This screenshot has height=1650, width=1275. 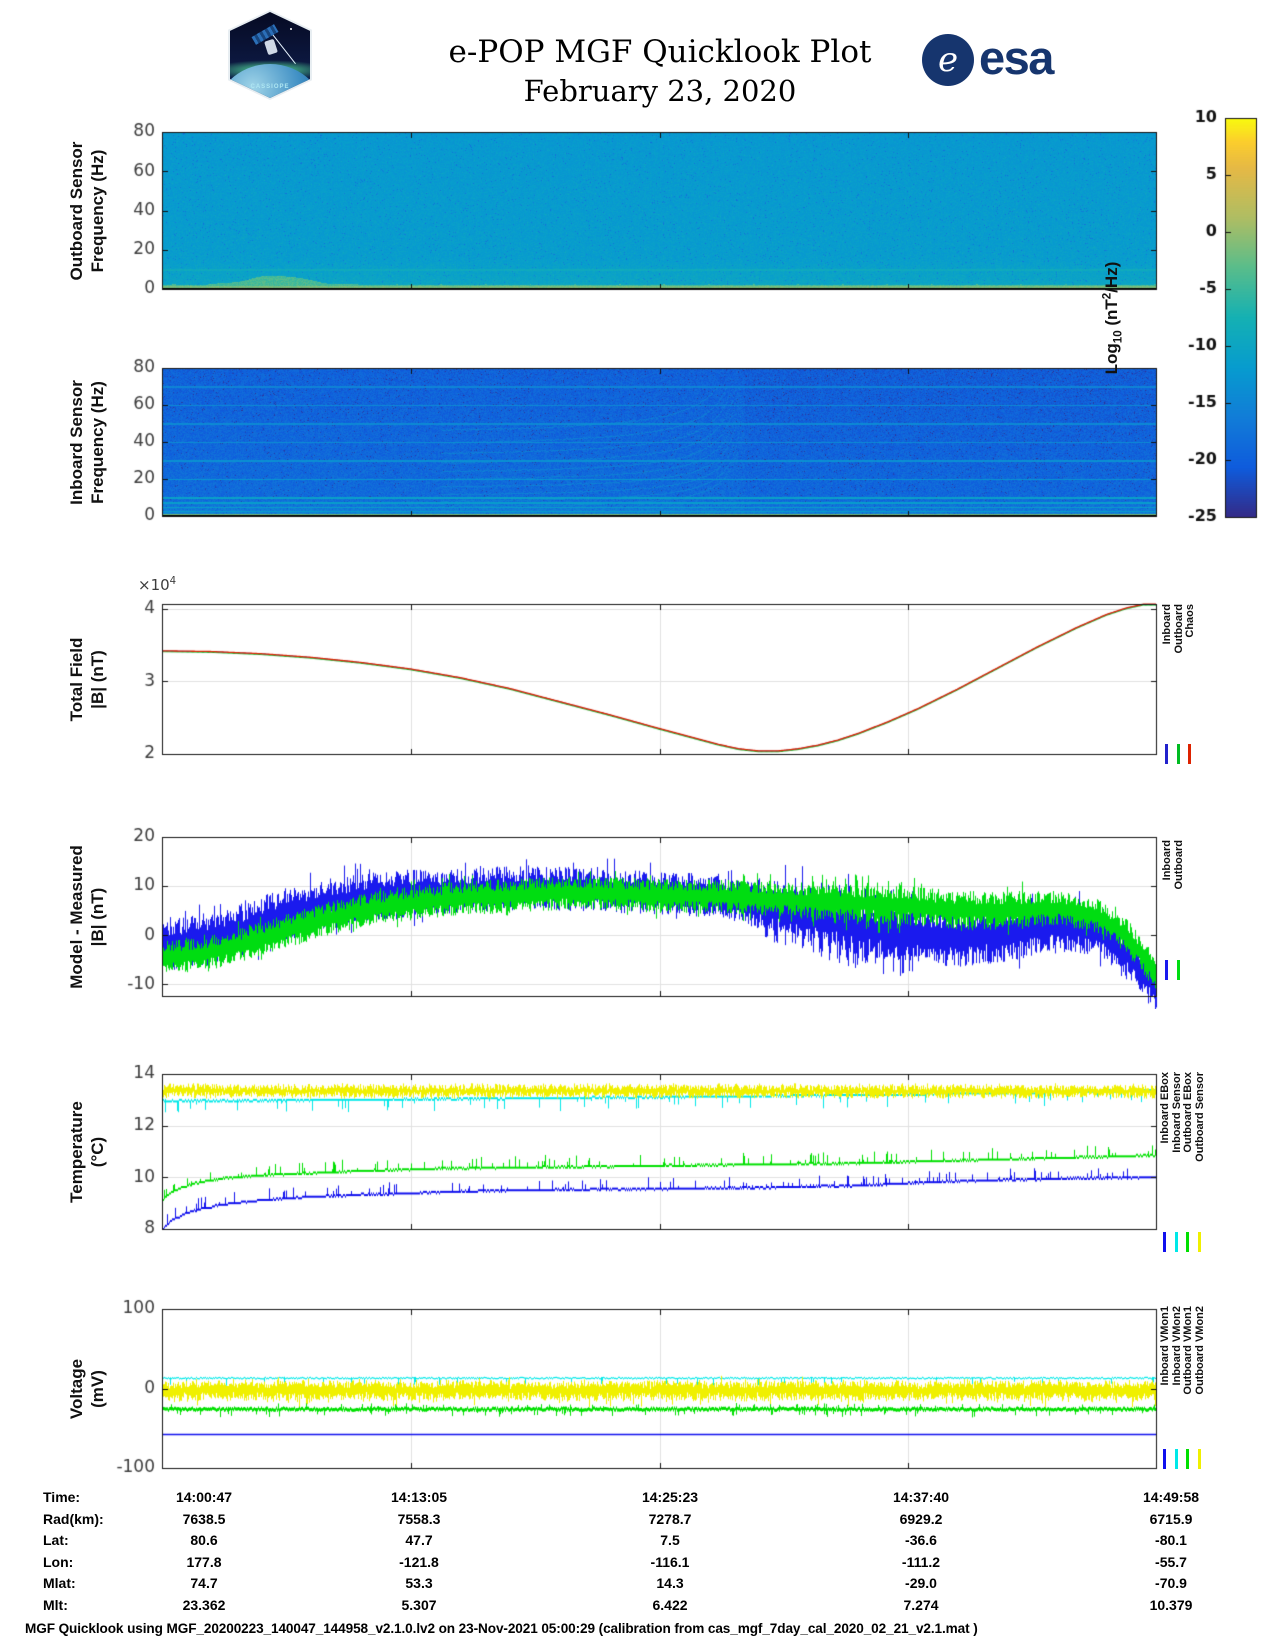 What do you see at coordinates (1187, 1242) in the screenshot?
I see `legend-swatch-outboard-ebox` at bounding box center [1187, 1242].